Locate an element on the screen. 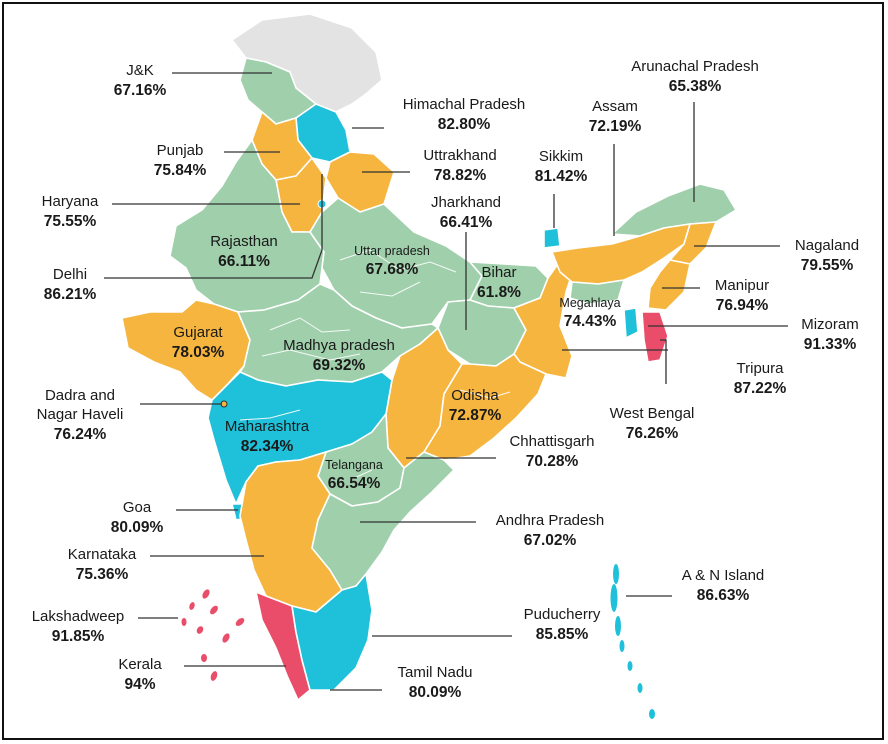 This screenshot has width=888, height=744. label-tripura: Tripura 87.22% is located at coordinates (760, 379).